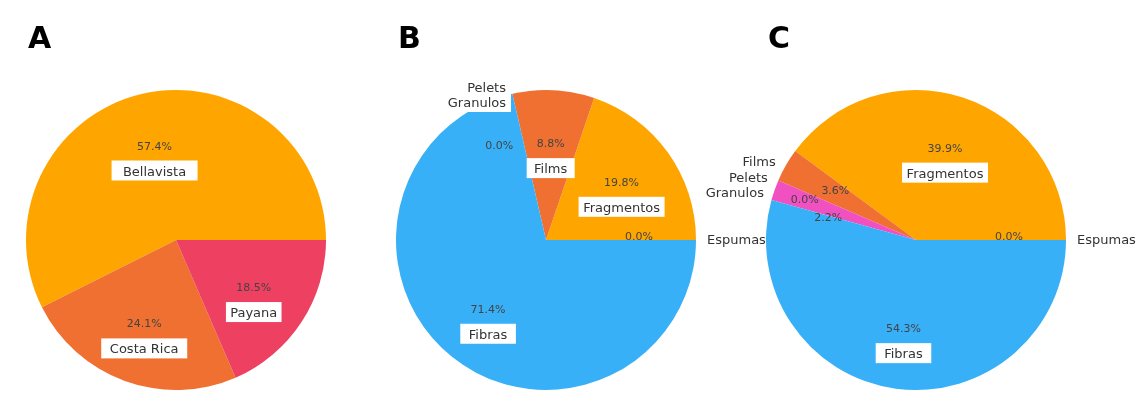 The width and height of the screenshot is (1146, 400). I want to click on chart-title: B, so click(409, 37).